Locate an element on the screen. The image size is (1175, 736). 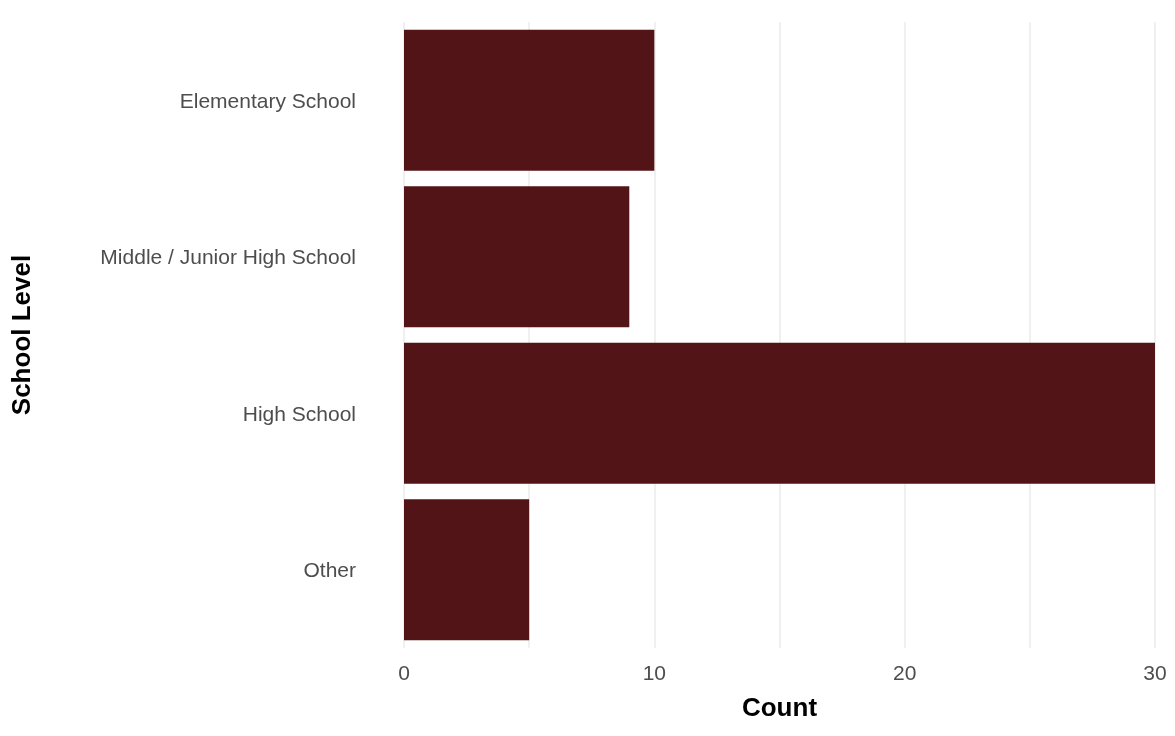
y-tick-label: High School is located at coordinates (299, 413).